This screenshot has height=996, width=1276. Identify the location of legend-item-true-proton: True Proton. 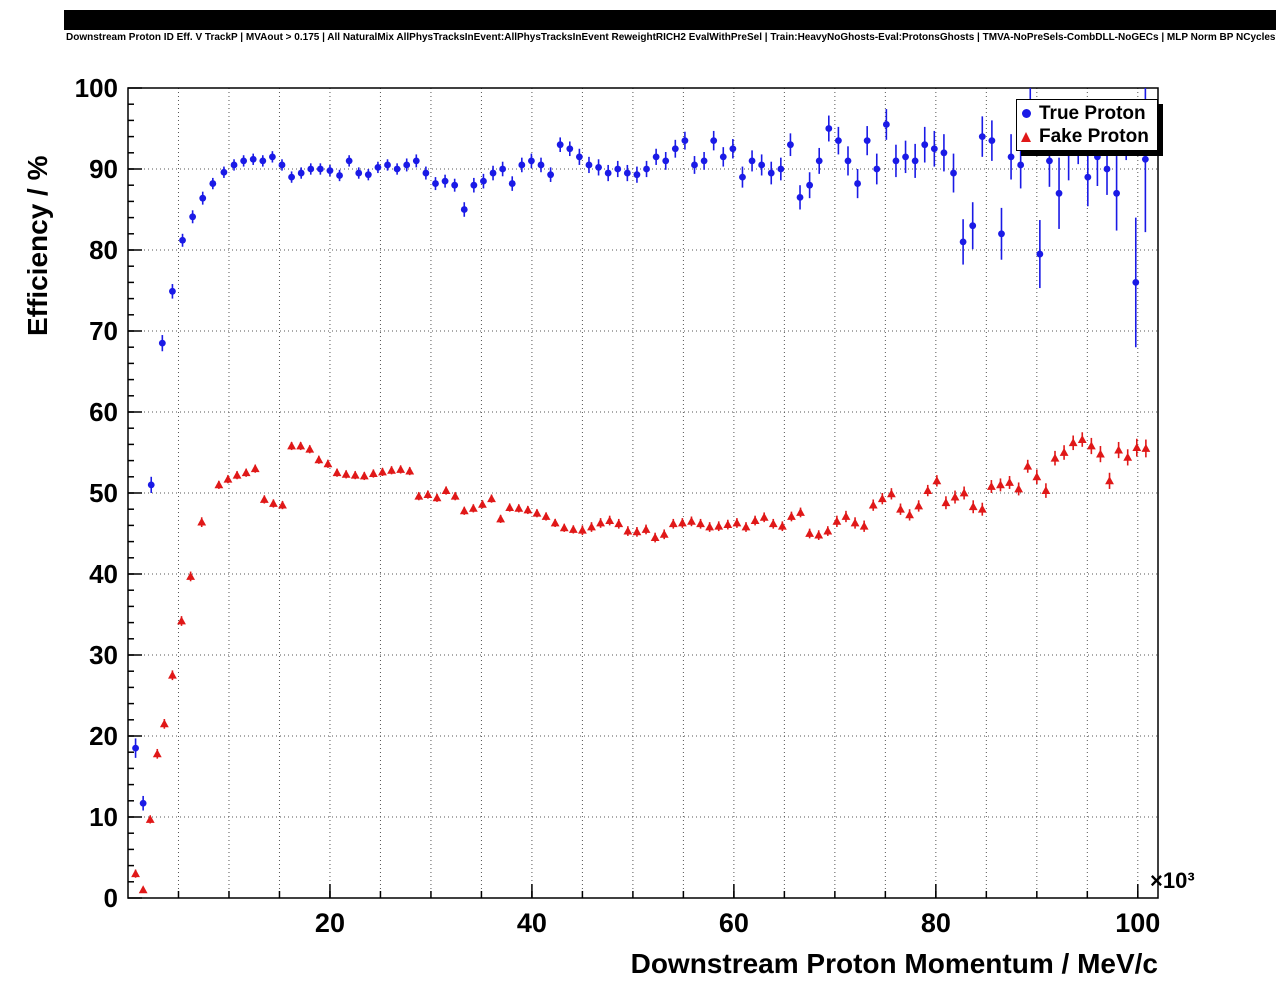
(1087, 113).